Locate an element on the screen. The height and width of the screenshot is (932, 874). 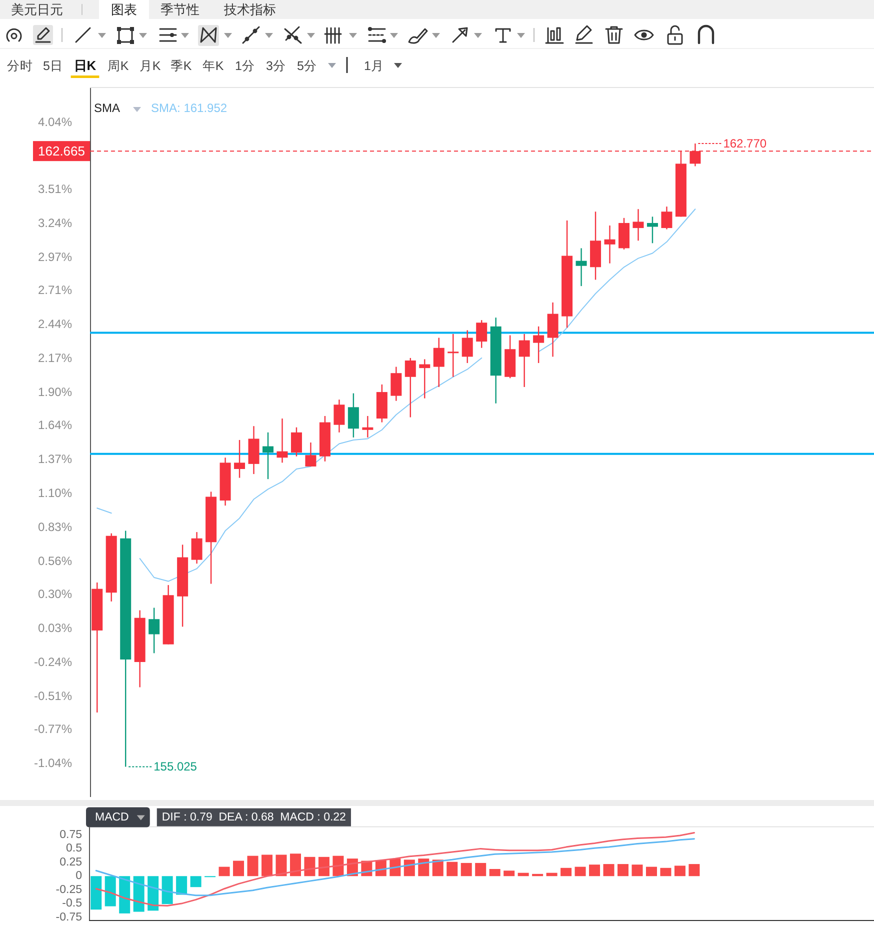
text: 1月 is located at coordinates (374, 66).